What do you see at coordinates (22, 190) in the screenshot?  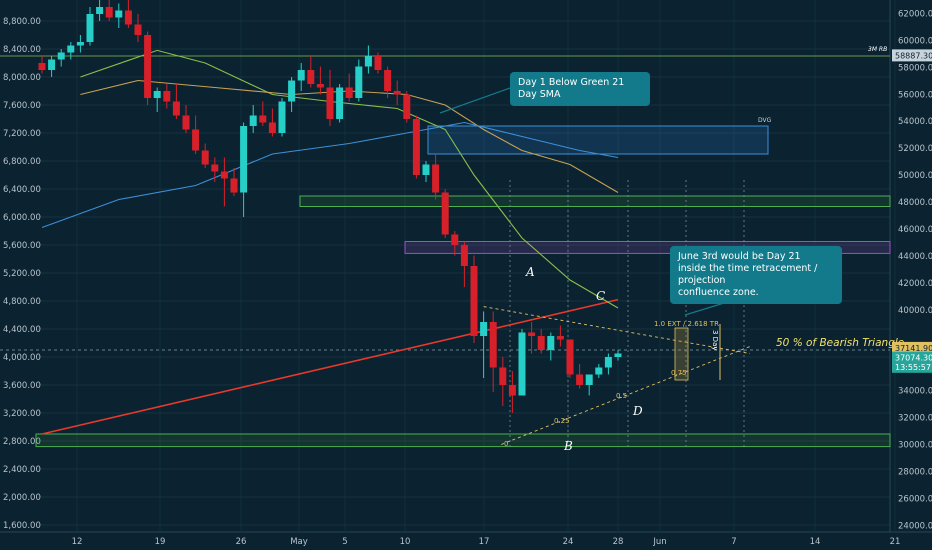 I see `left-axis-tick-label: 6,400.00` at bounding box center [22, 190].